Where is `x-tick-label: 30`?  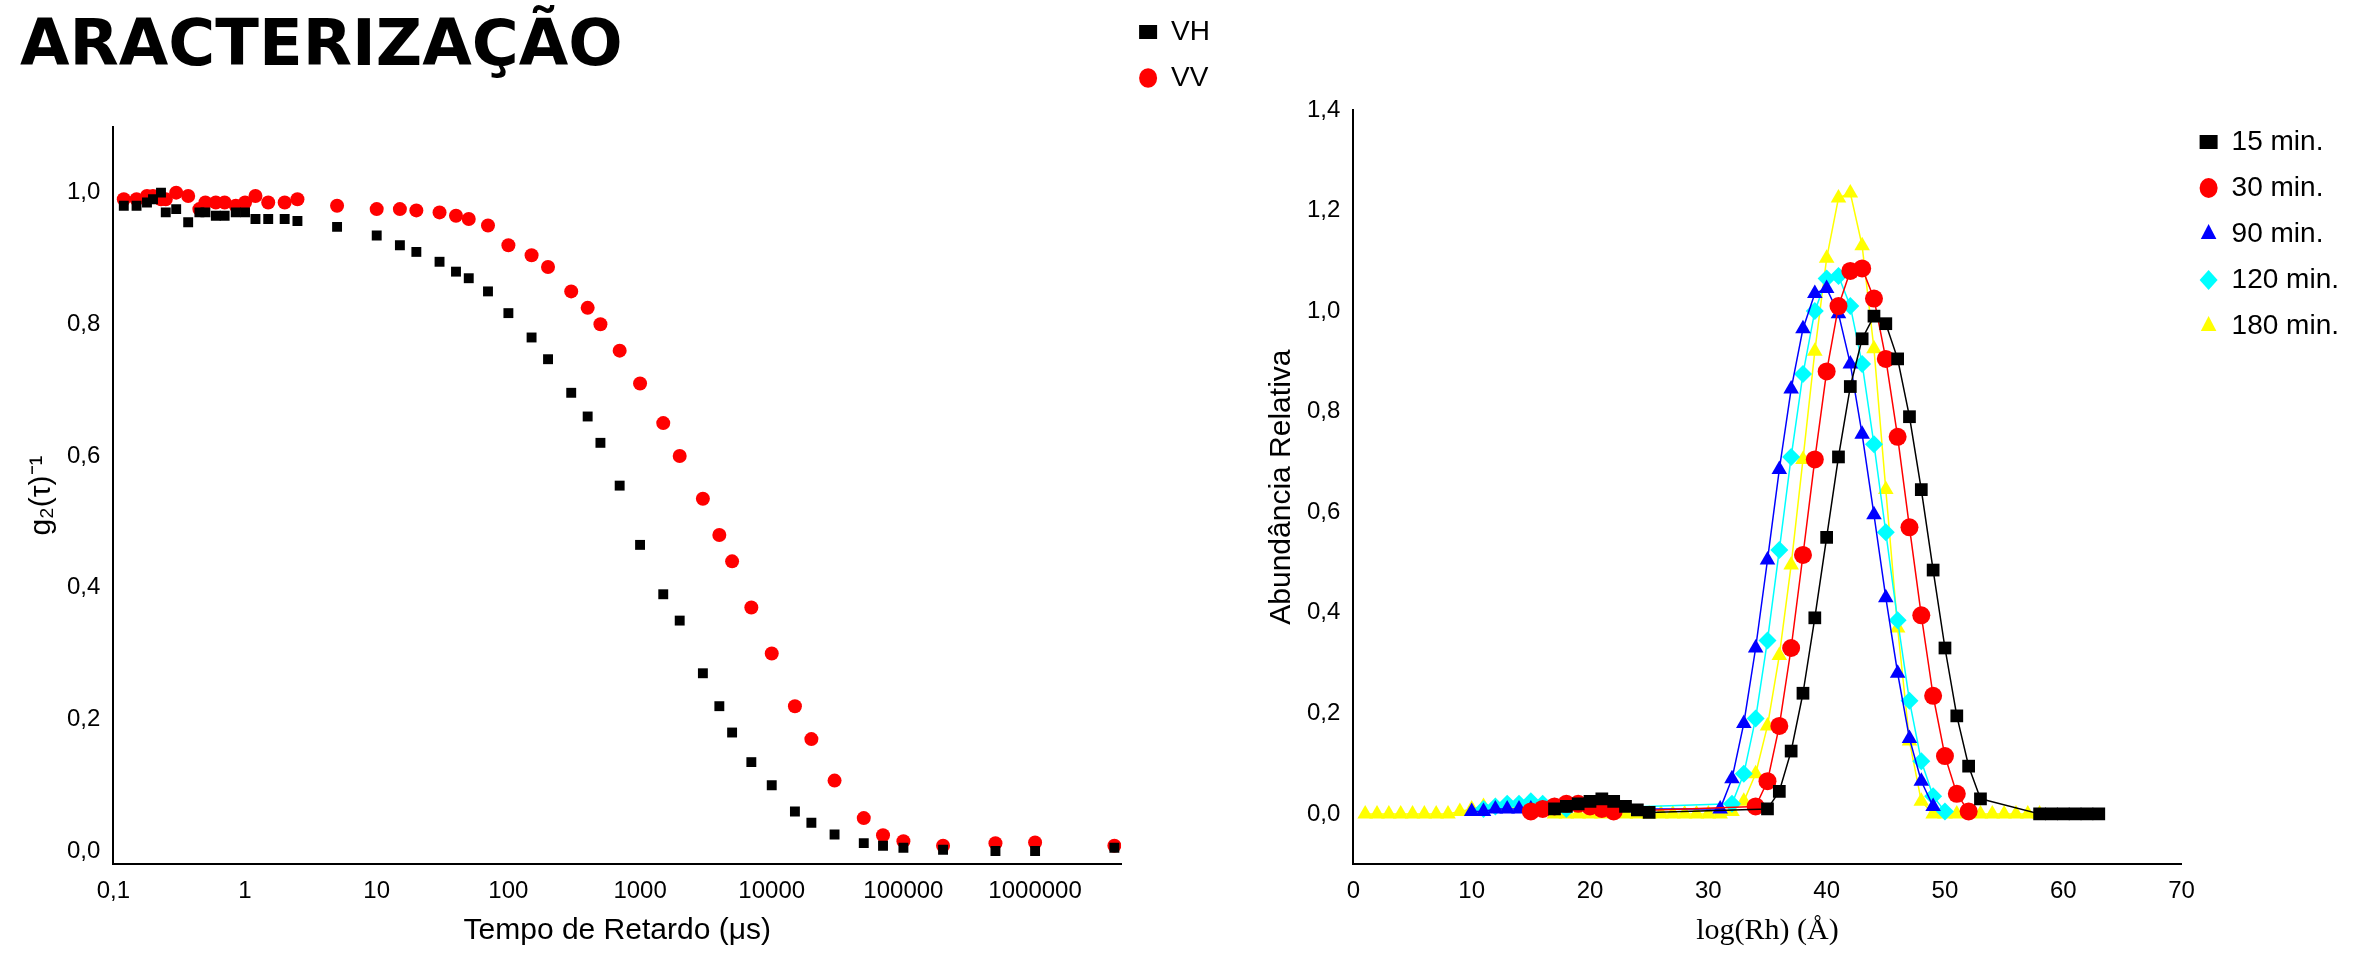 x-tick-label: 30 is located at coordinates (1708, 890).